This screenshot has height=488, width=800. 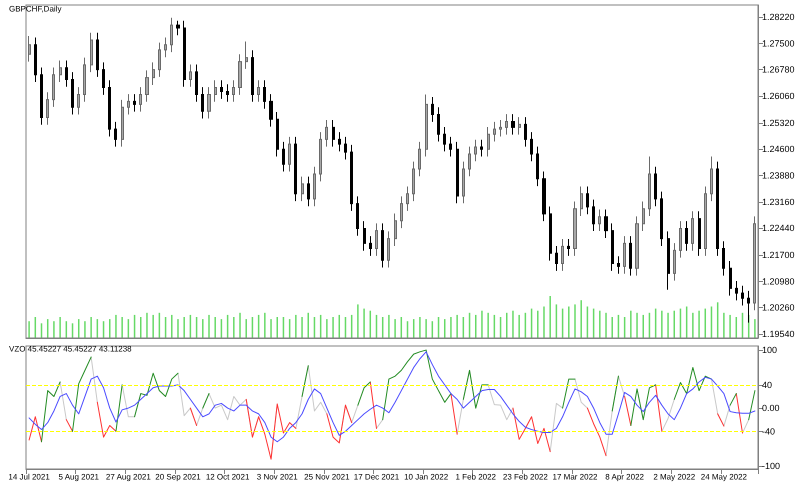 What do you see at coordinates (770, 350) in the screenshot?
I see `y-tick-label: 100` at bounding box center [770, 350].